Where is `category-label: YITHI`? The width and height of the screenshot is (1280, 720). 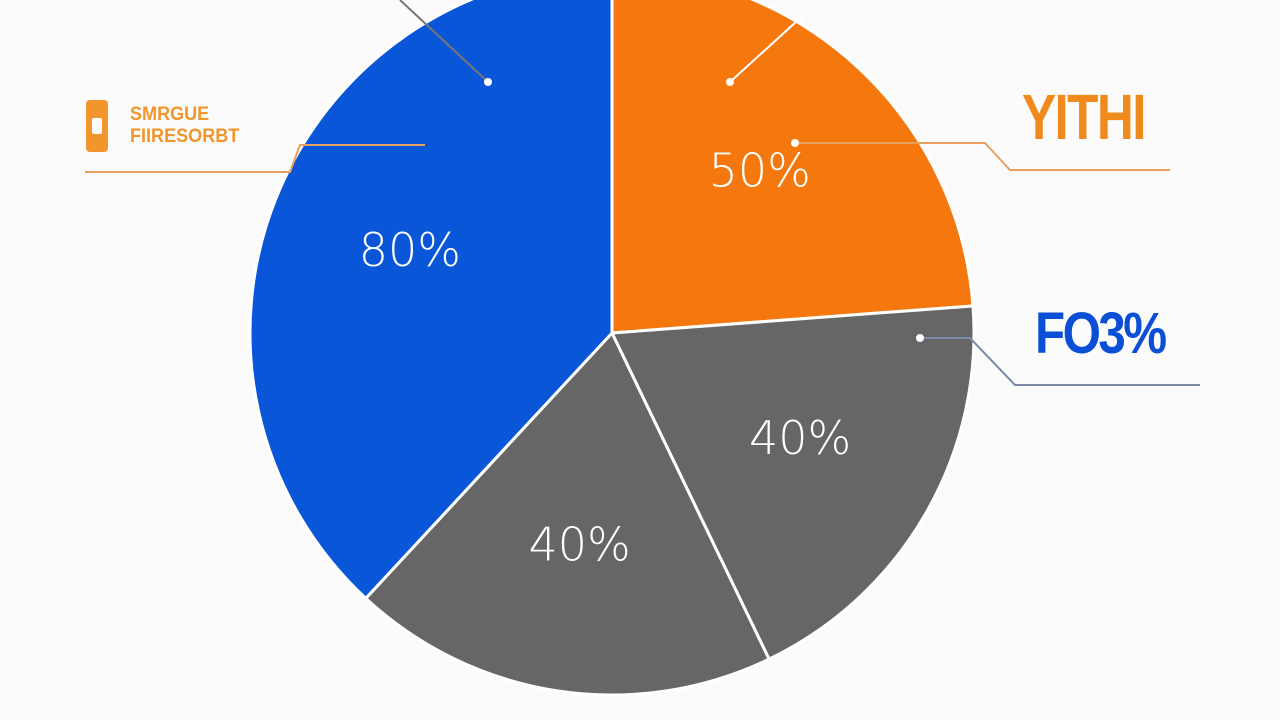 category-label: YITHI is located at coordinates (1084, 117).